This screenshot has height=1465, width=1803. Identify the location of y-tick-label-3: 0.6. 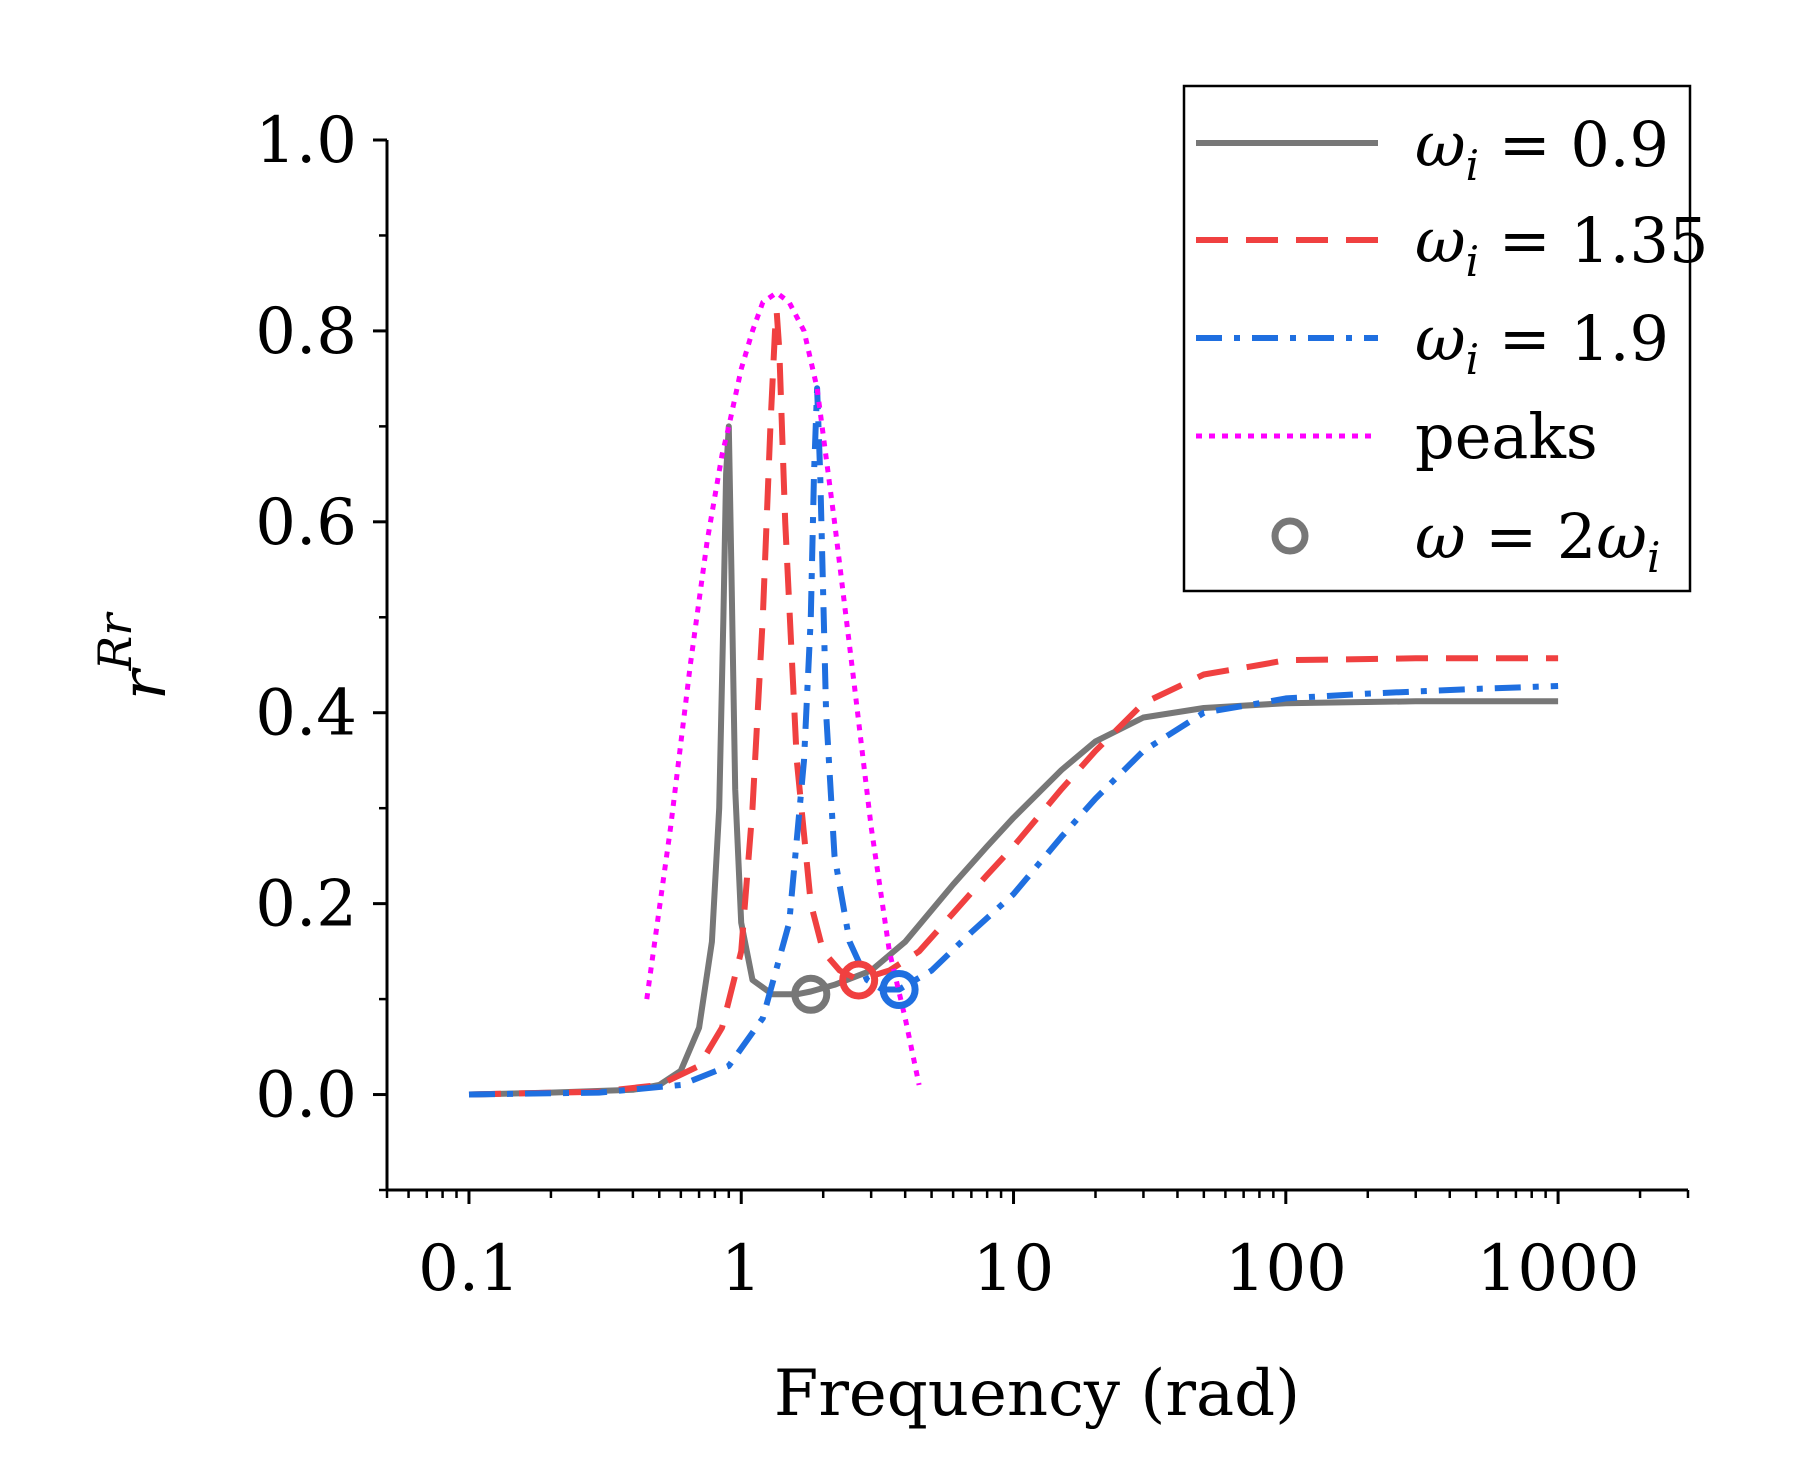
(306, 523).